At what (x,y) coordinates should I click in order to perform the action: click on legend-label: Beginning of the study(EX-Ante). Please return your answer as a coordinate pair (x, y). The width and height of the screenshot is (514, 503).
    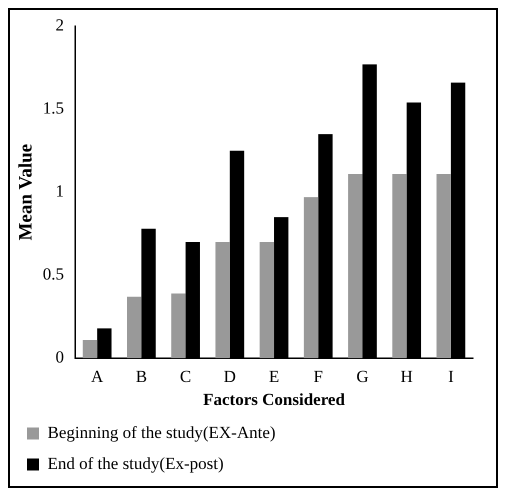
    Looking at the image, I should click on (162, 432).